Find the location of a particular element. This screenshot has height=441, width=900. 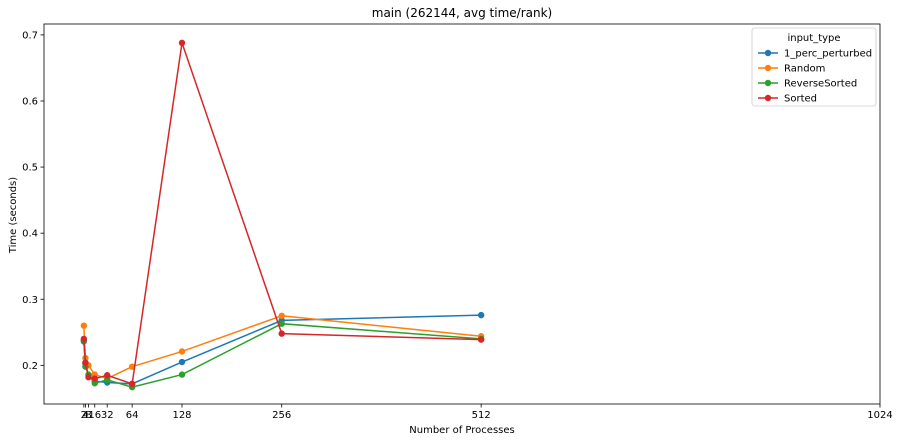

y-tick-label: 0.6 is located at coordinates (30, 101).